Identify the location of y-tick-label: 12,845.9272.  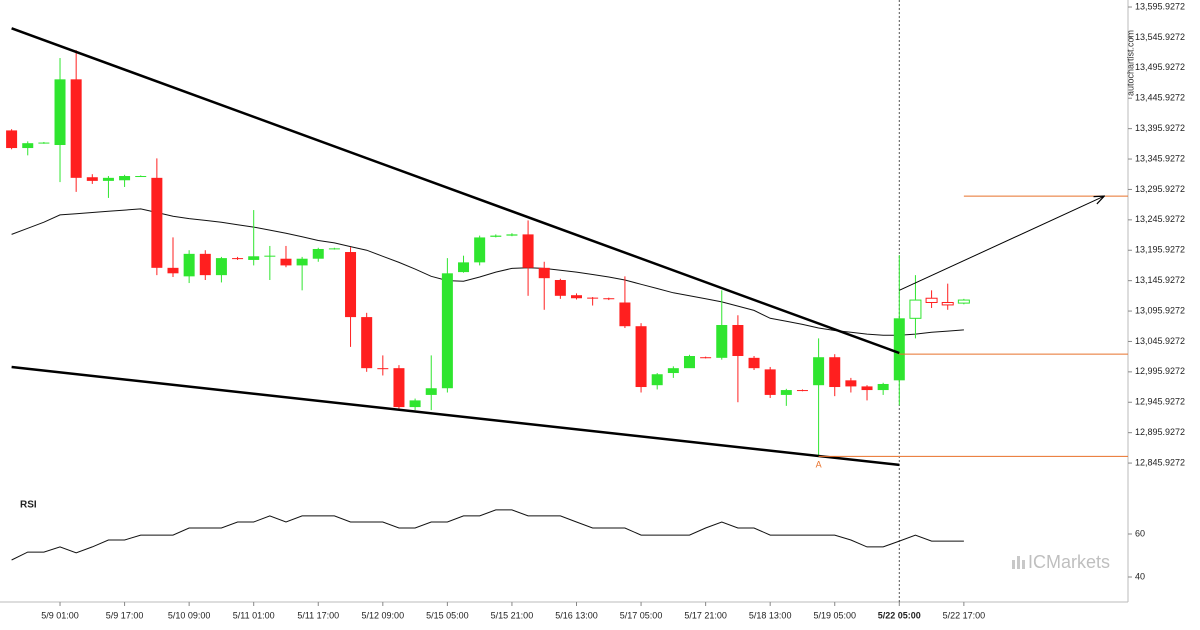
(1160, 462).